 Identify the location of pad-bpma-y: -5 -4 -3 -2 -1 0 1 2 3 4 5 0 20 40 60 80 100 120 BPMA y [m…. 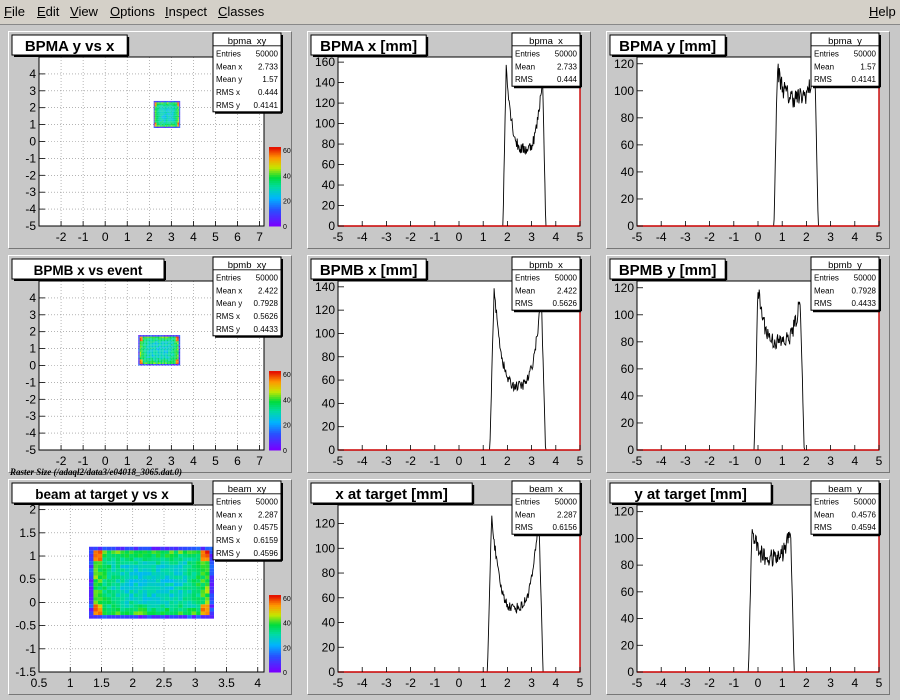
(748, 140).